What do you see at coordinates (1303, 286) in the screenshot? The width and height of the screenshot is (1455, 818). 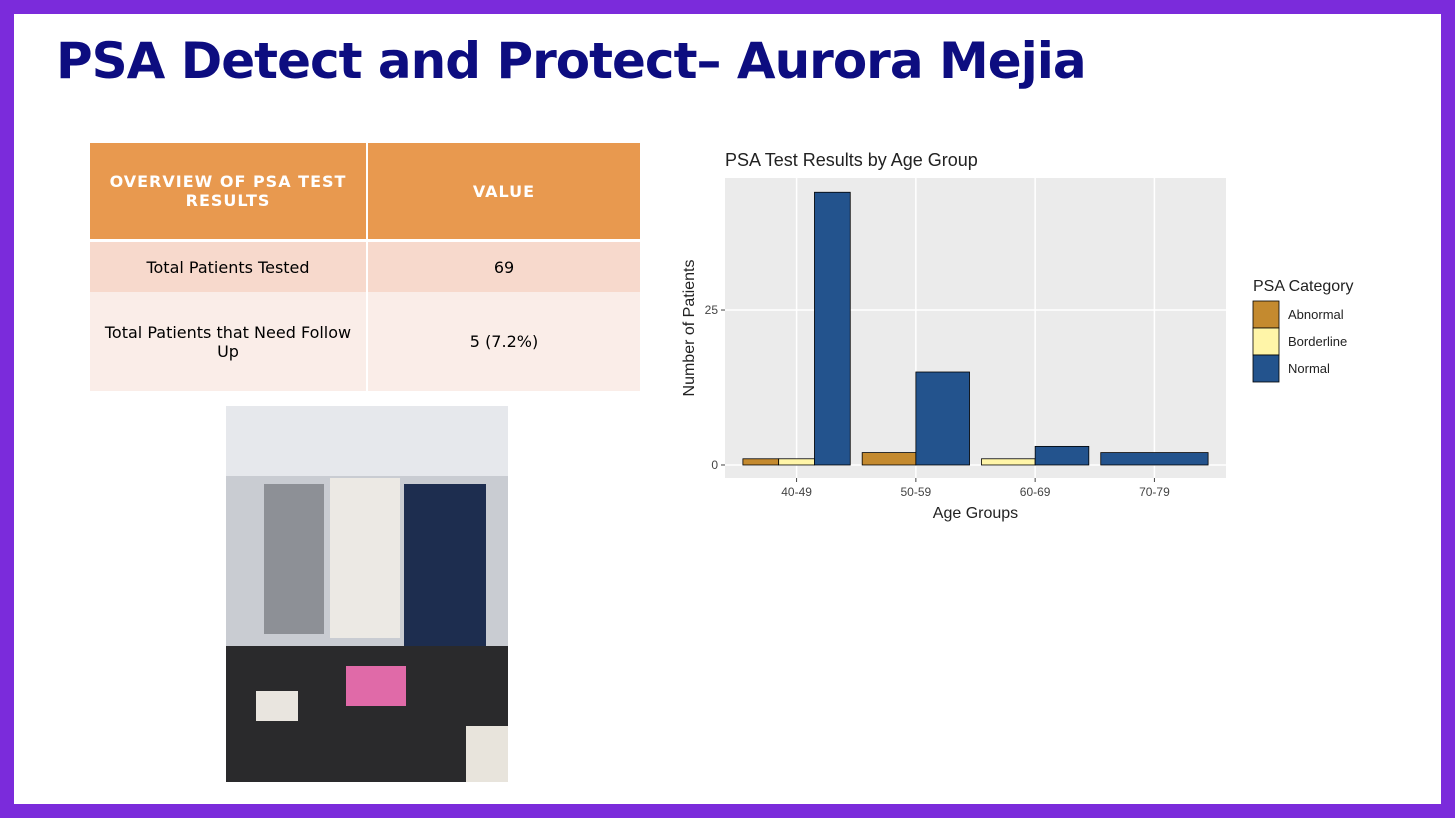 I see `legend-title: PSA Category` at bounding box center [1303, 286].